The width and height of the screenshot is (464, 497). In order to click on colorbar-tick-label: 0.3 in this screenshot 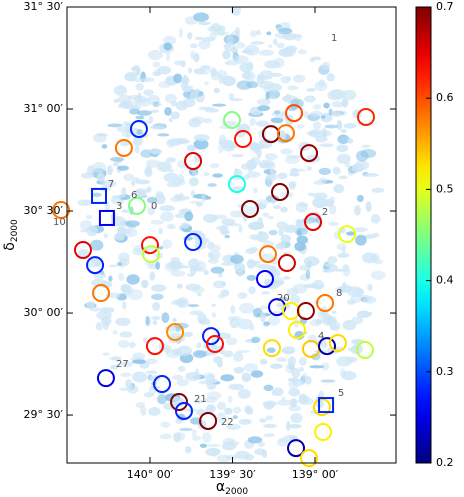, I will do `click(445, 371)`.